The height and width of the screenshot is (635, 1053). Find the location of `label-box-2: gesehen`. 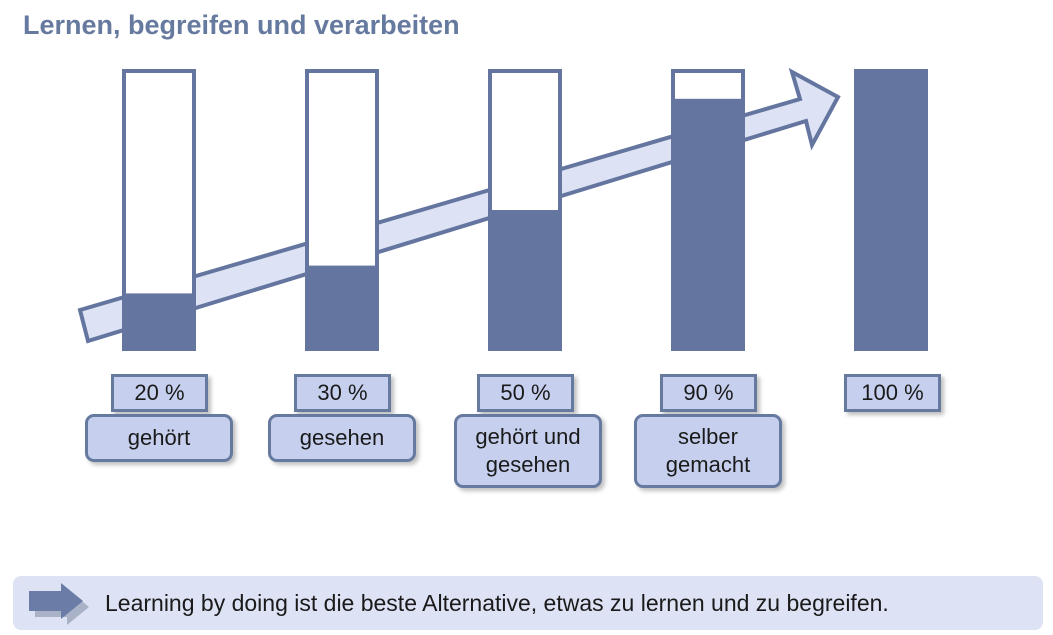

label-box-2: gesehen is located at coordinates (342, 438).